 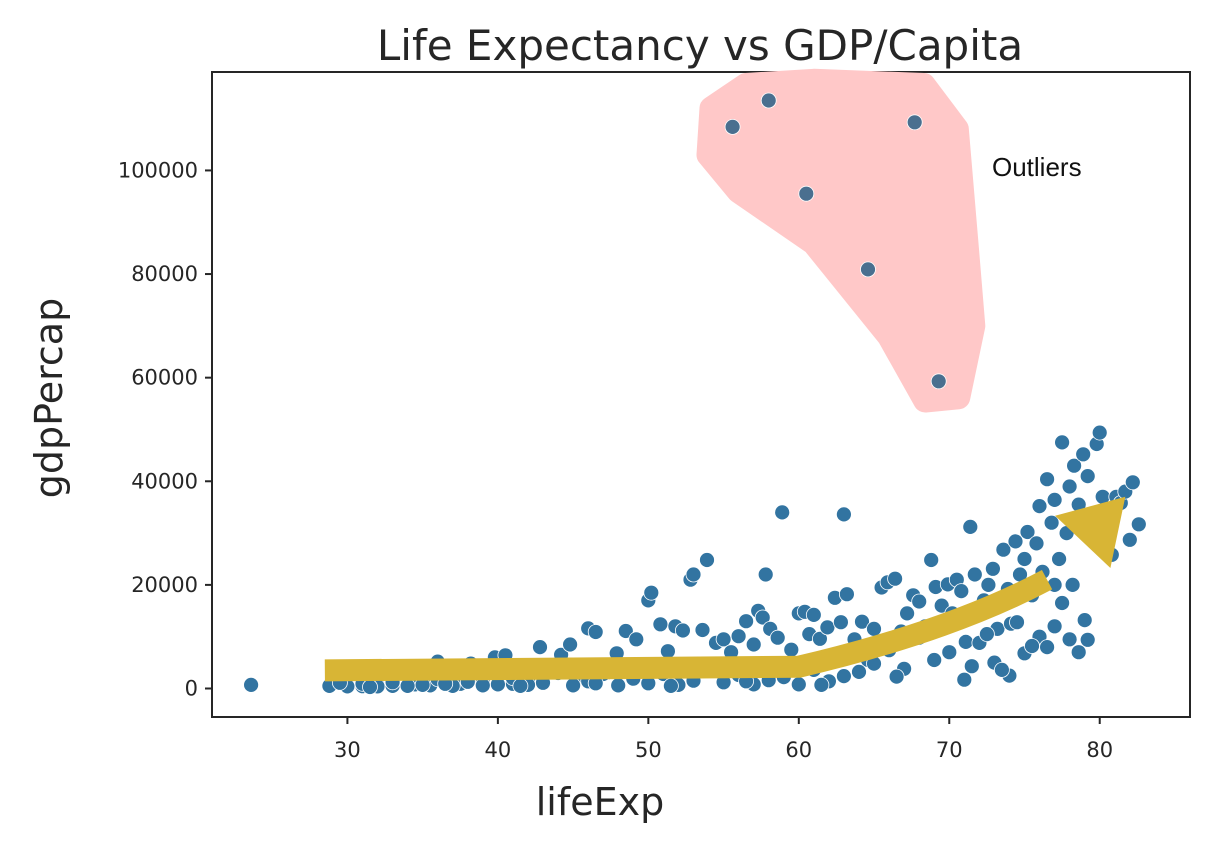 I want to click on x-tick-label: 60, so click(x=798, y=750).